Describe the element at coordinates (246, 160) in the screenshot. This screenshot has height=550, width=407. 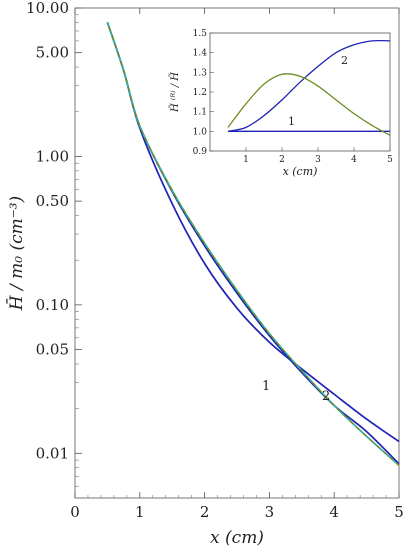
I see `inset-x-tick-label: 1` at that location.